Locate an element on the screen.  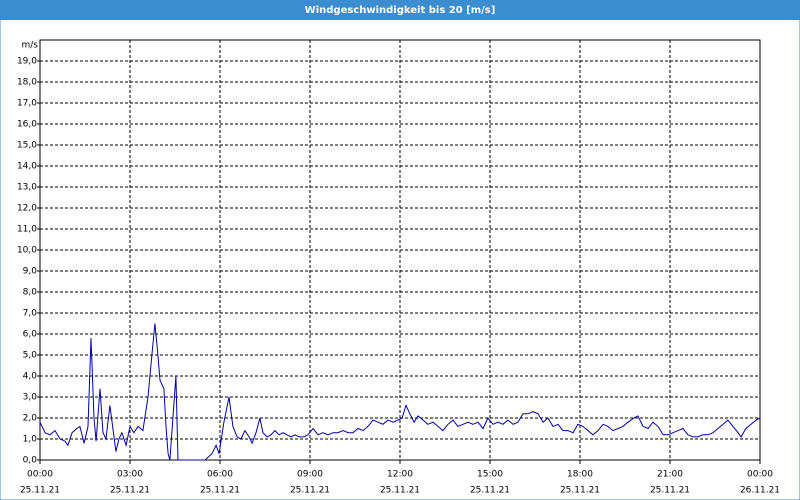
y-tick-label: 9,0 is located at coordinates (30, 272).